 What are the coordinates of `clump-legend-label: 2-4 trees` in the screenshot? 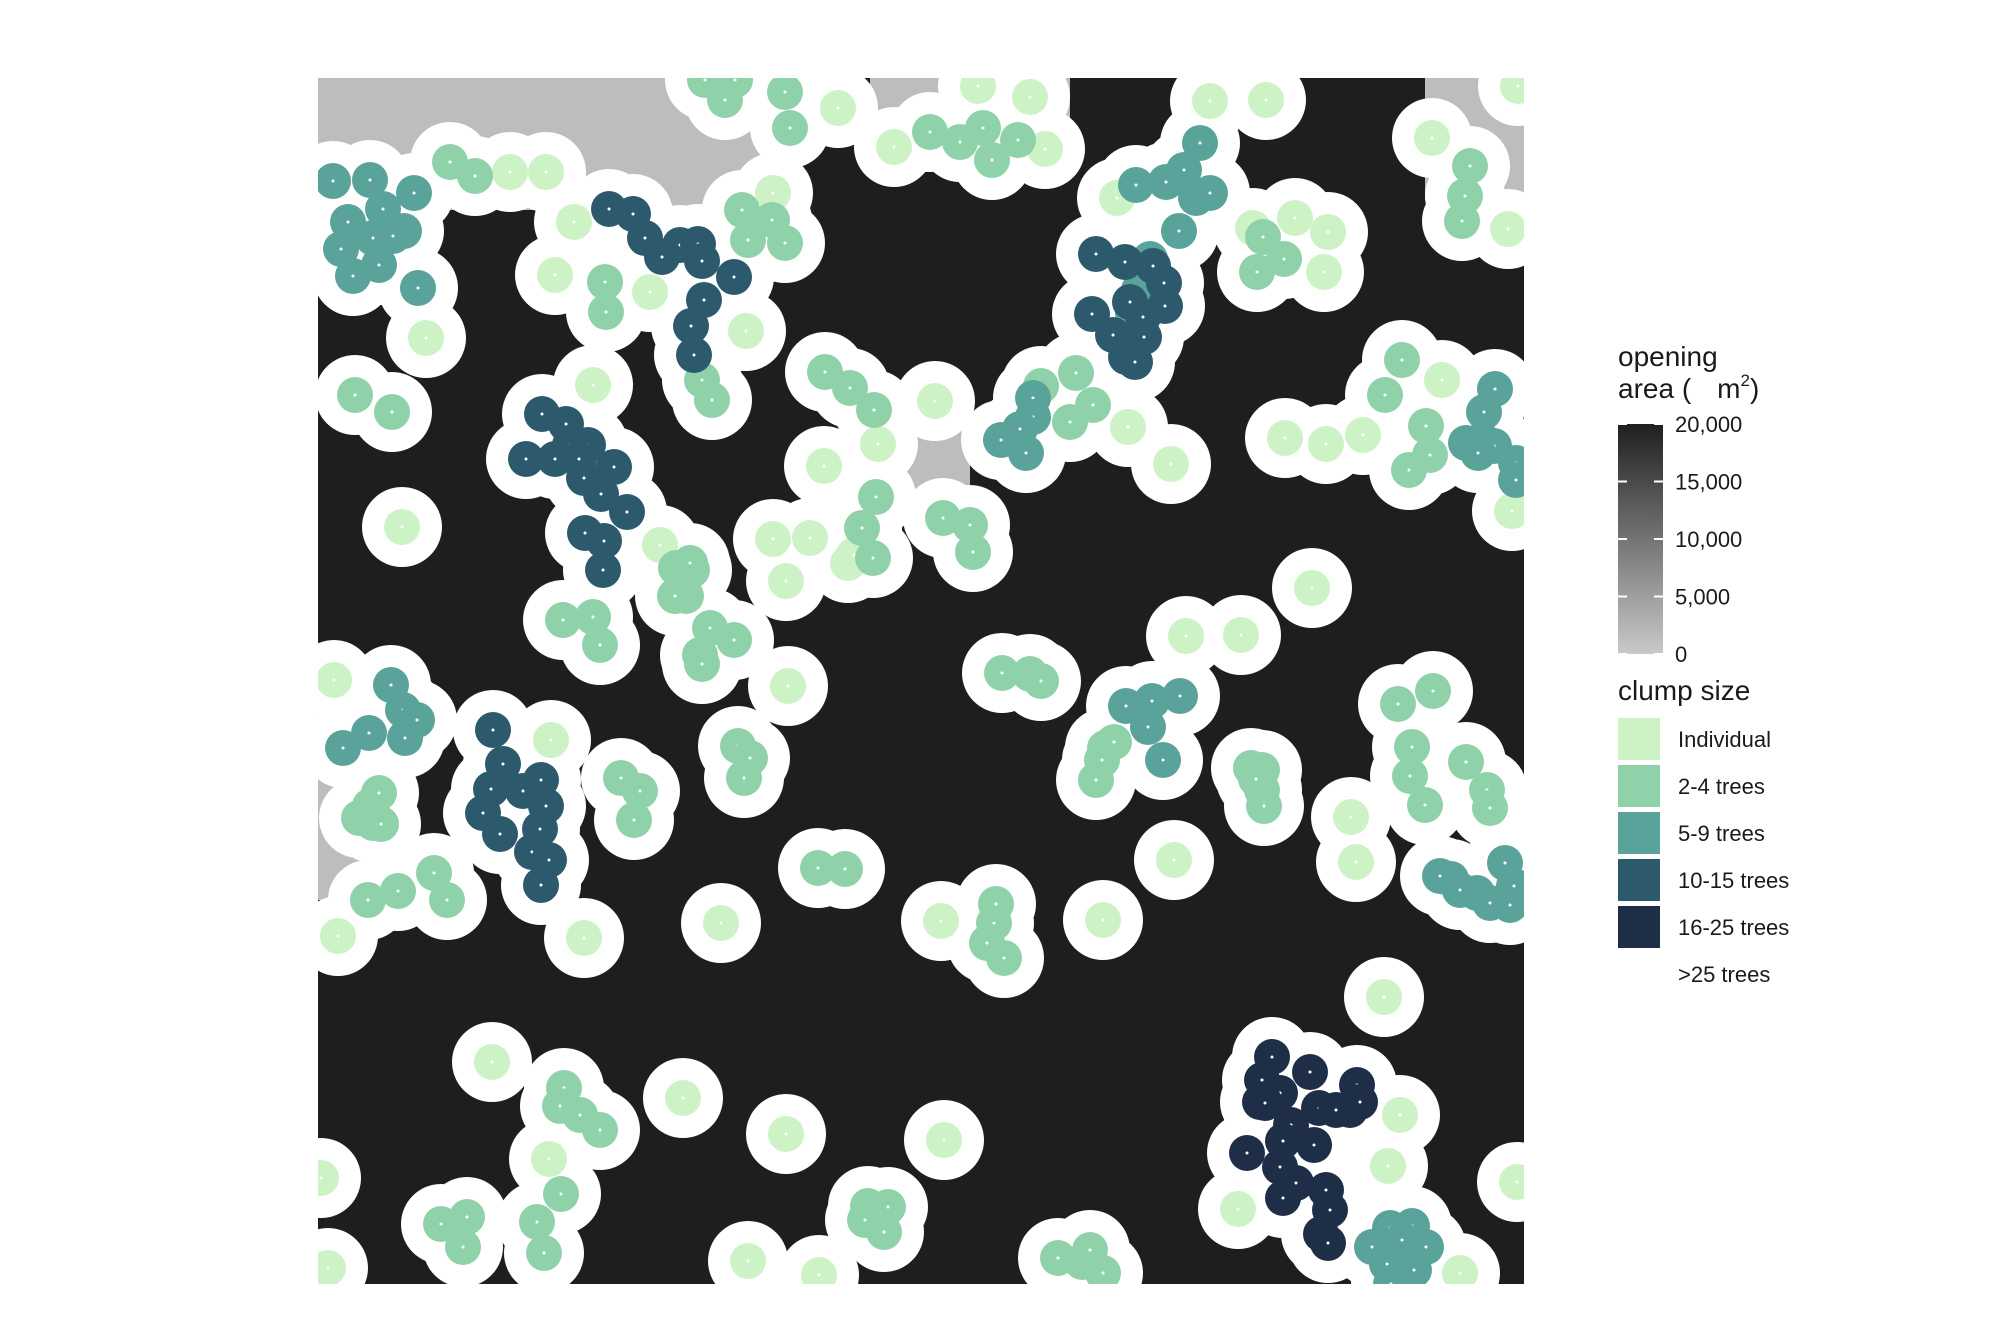 It's located at (1721, 786).